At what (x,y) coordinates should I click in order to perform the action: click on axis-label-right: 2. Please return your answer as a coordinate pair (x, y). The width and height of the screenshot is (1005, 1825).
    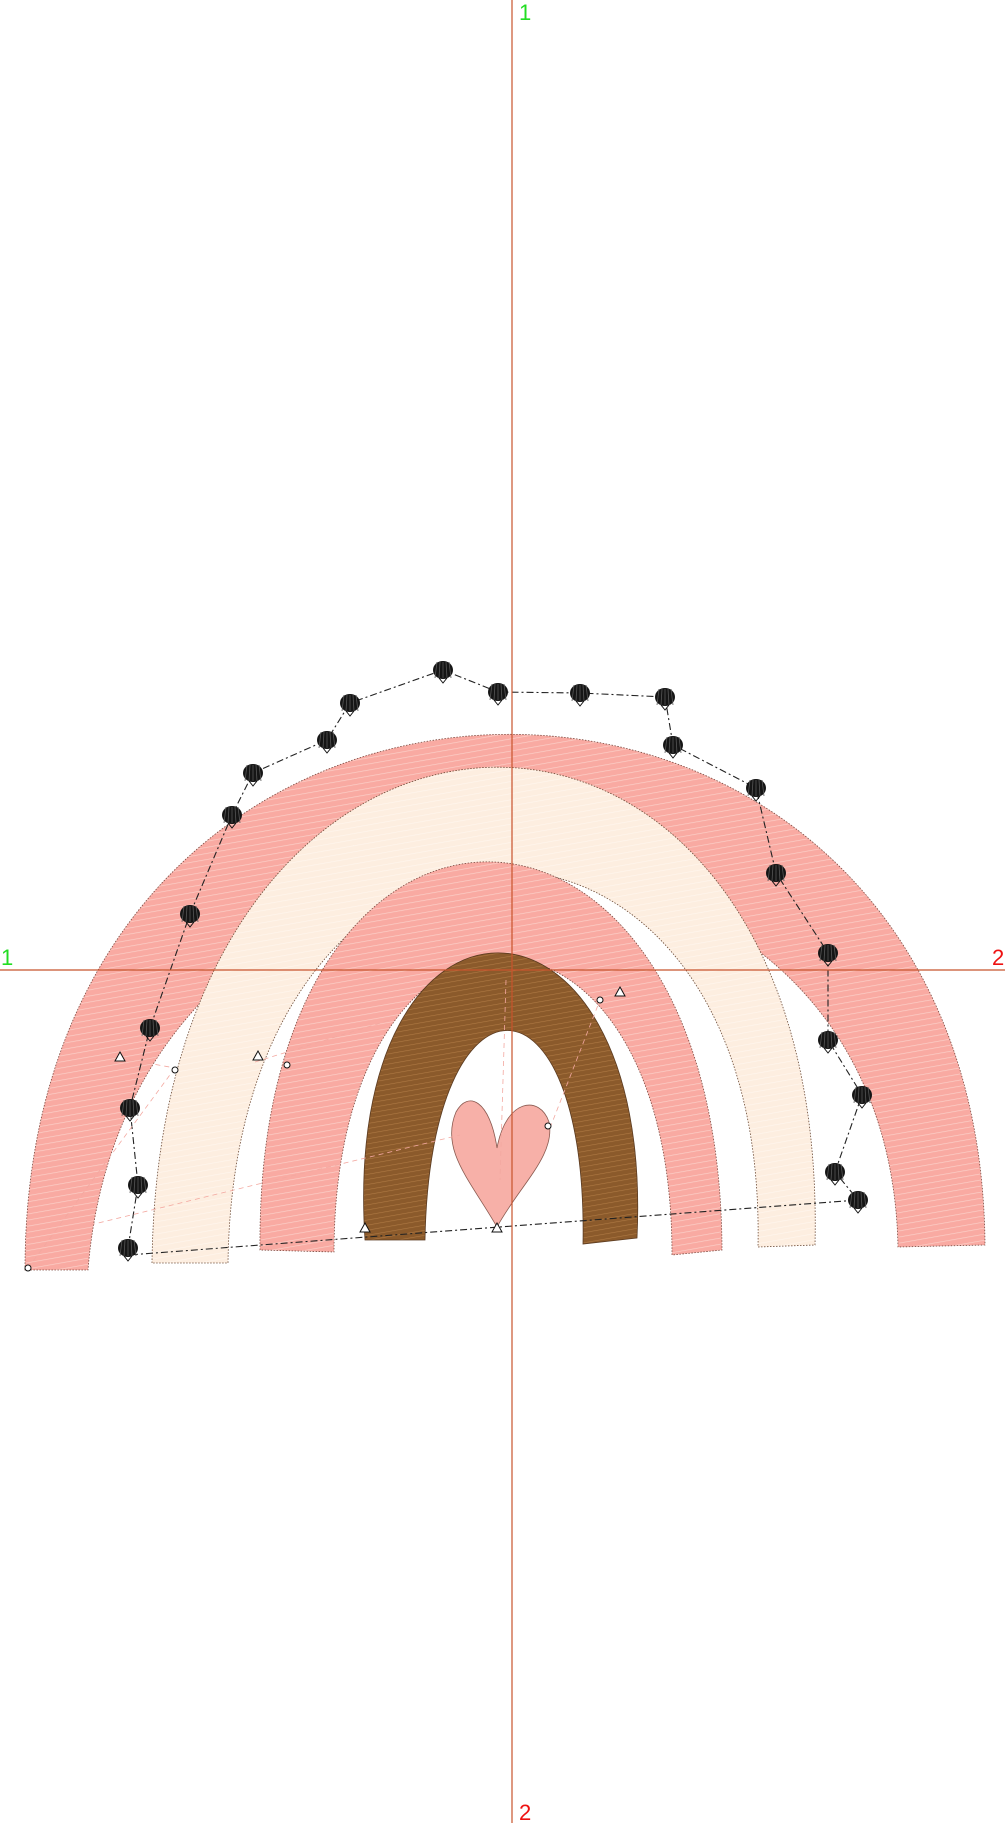
    Looking at the image, I should click on (998, 957).